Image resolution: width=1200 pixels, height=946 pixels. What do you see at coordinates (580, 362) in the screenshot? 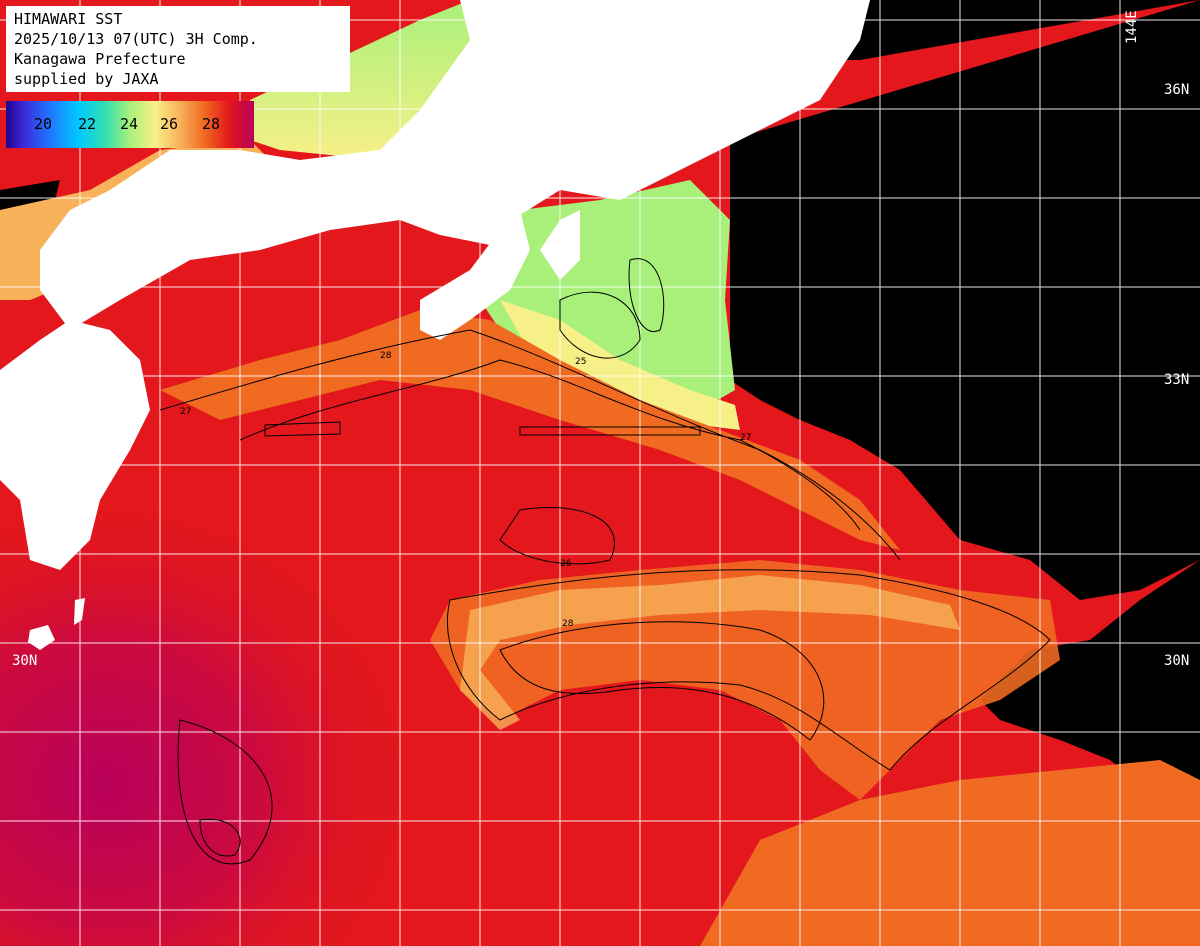
I see `contour-label-25: 25` at bounding box center [580, 362].